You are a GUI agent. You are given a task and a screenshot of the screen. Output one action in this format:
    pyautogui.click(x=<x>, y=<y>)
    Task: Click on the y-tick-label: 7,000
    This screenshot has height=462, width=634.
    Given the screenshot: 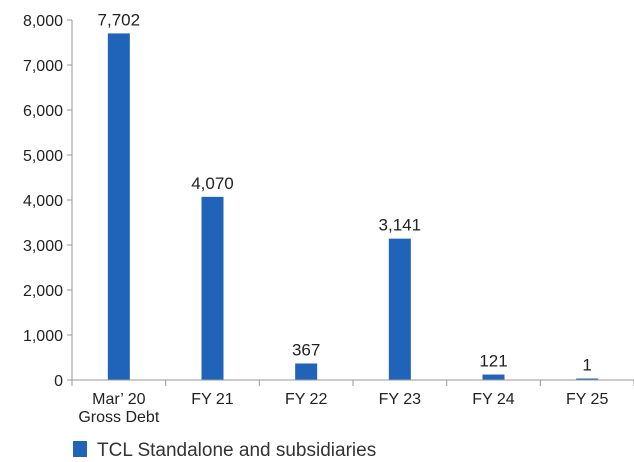 What is the action you would take?
    pyautogui.click(x=43, y=66)
    